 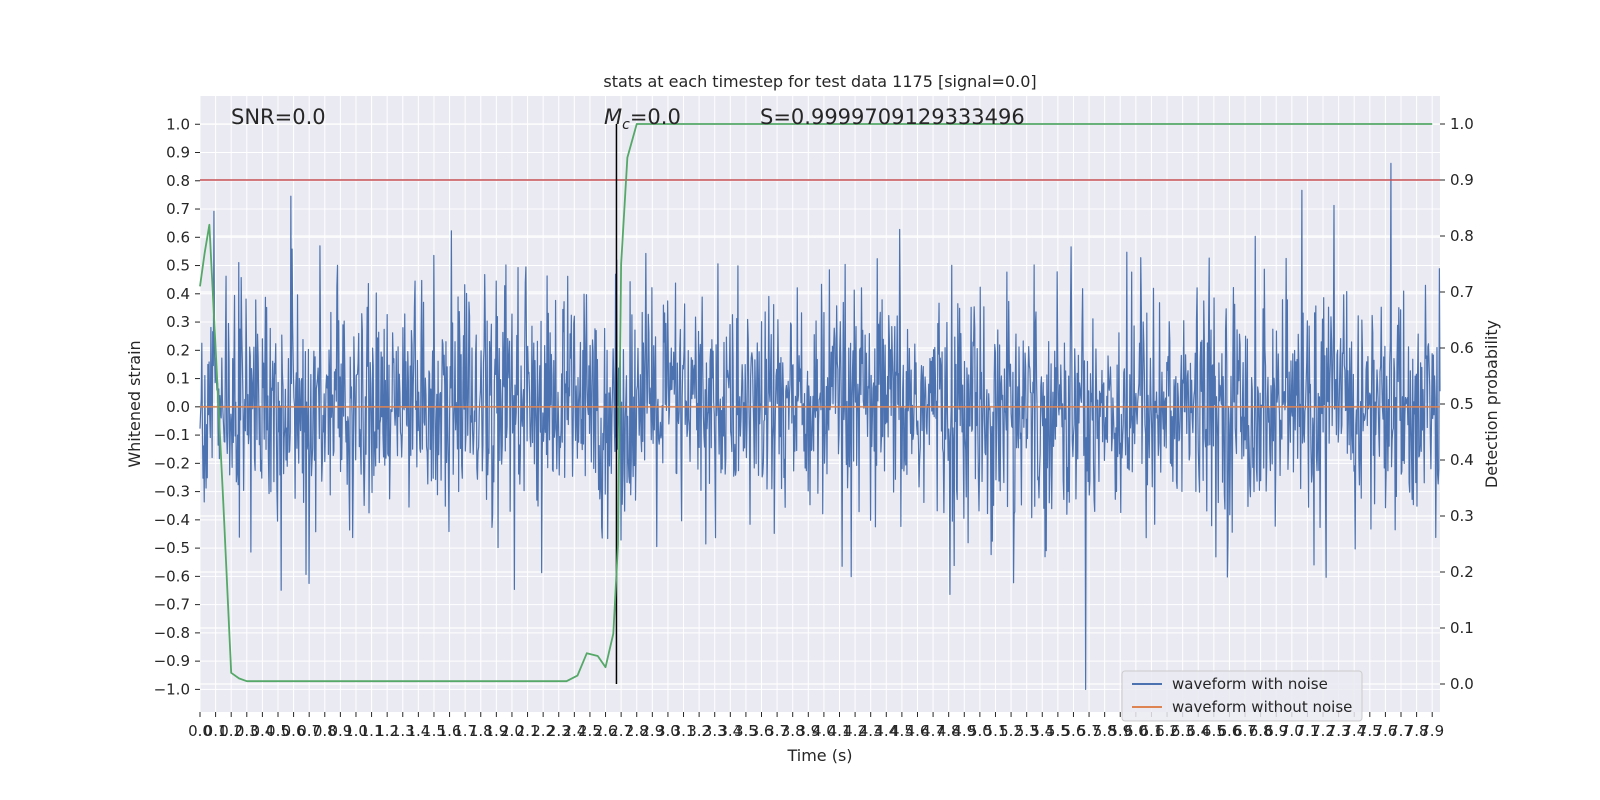 What do you see at coordinates (1214, 731) in the screenshot?
I see `x-tick-label-65: 6.5` at bounding box center [1214, 731].